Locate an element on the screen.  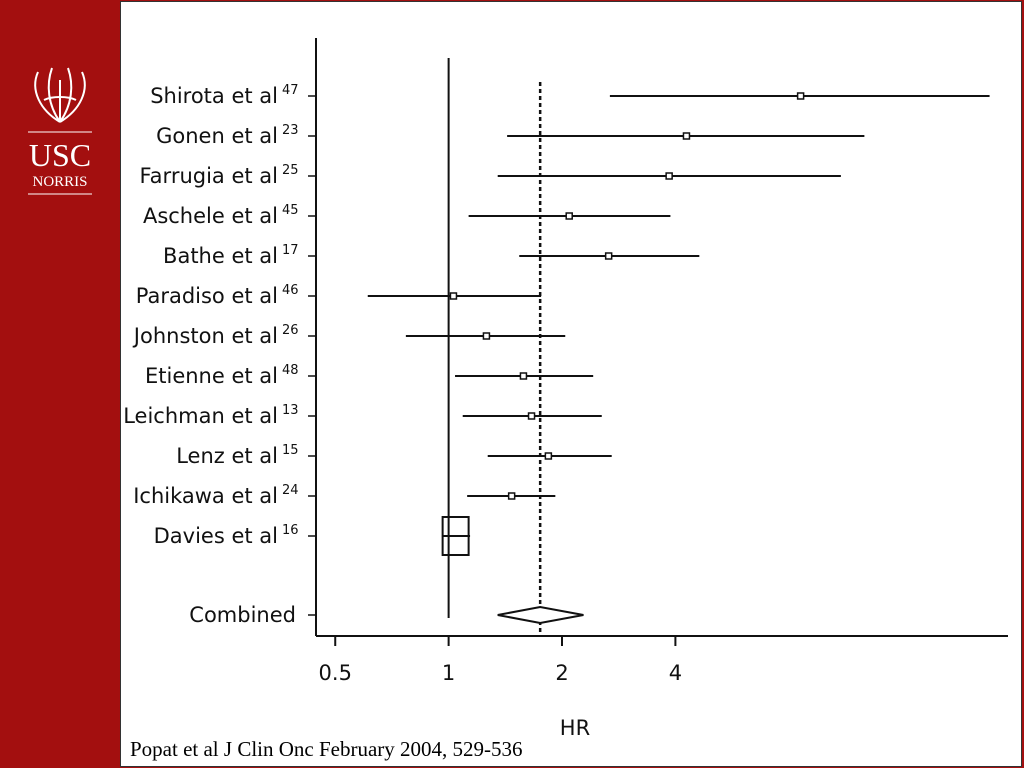
sidebar is located at coordinates (59, 384).